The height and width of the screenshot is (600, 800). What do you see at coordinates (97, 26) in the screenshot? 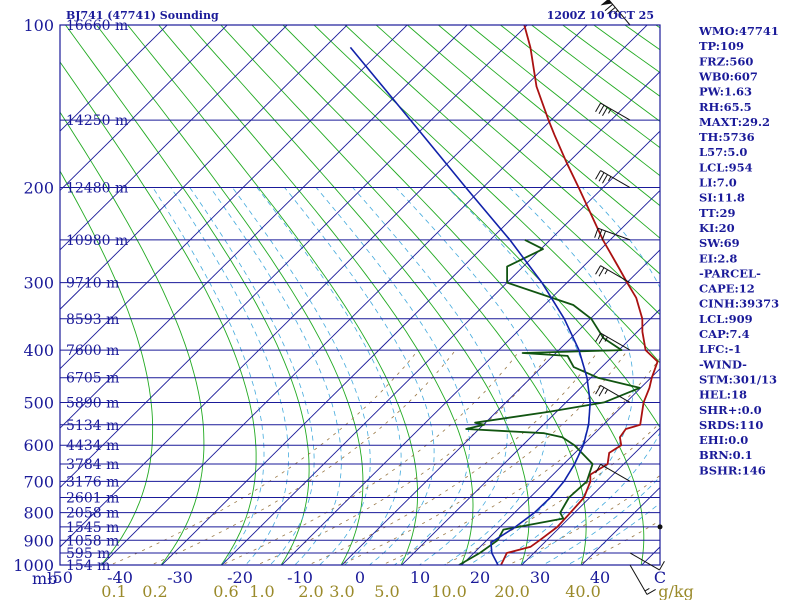
I see `height-label: 16660 m` at bounding box center [97, 26].